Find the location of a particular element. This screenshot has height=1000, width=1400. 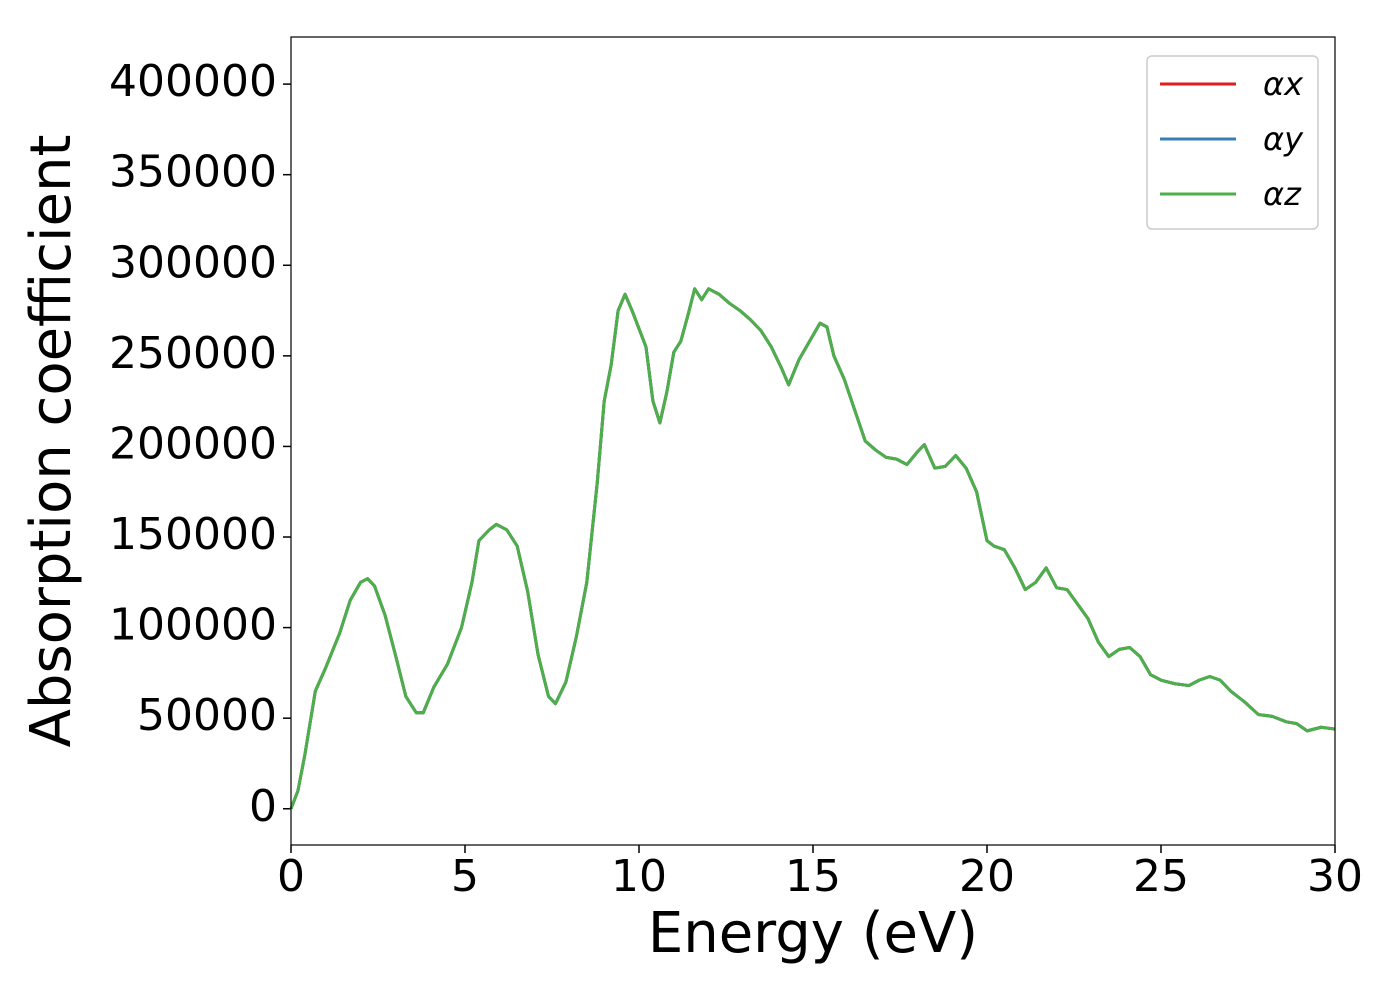

legend-label: αy is located at coordinates (1283, 139).